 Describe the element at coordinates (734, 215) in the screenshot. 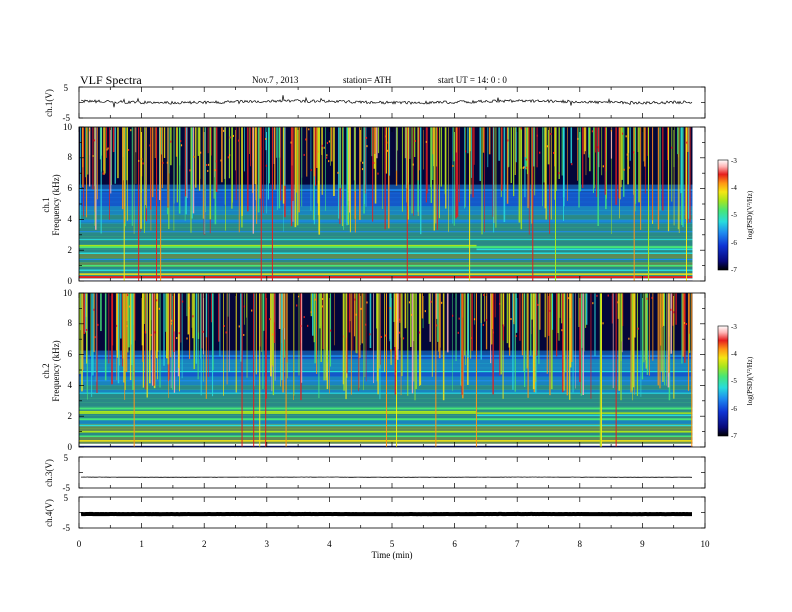

I see `colorbar-1-ticks: -3 -4 -5 -6 -7` at that location.